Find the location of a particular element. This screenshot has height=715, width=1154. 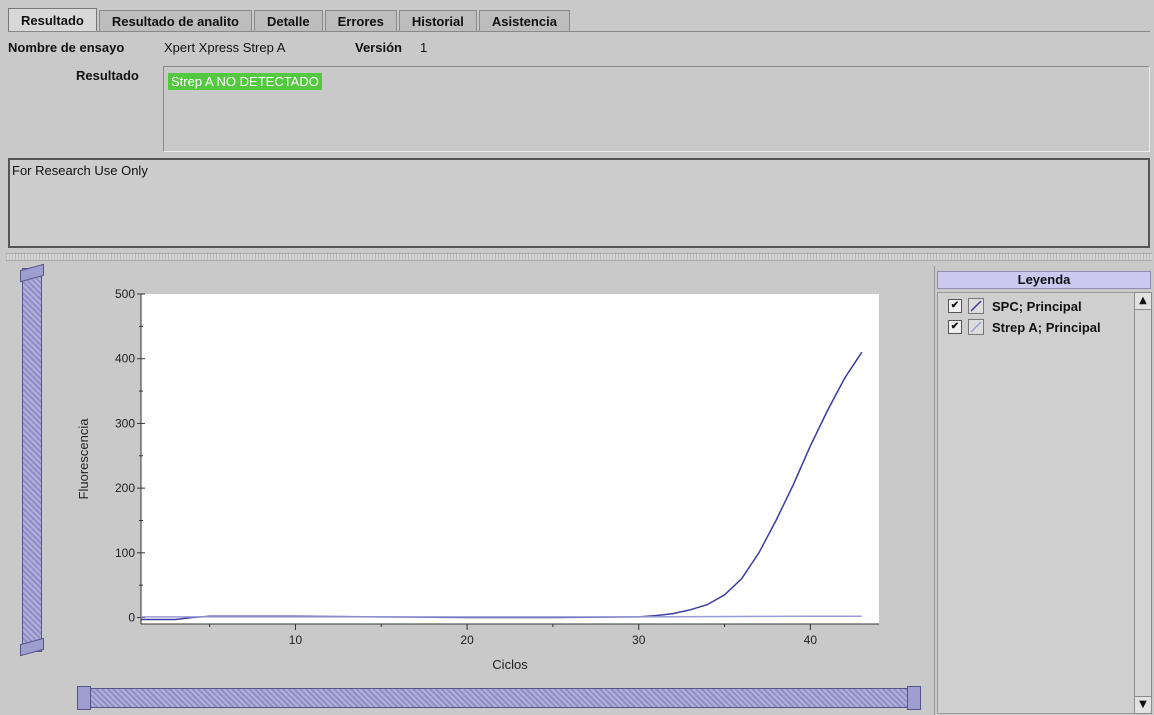

result-field: Strep A NO DETECTADO is located at coordinates (656, 109).